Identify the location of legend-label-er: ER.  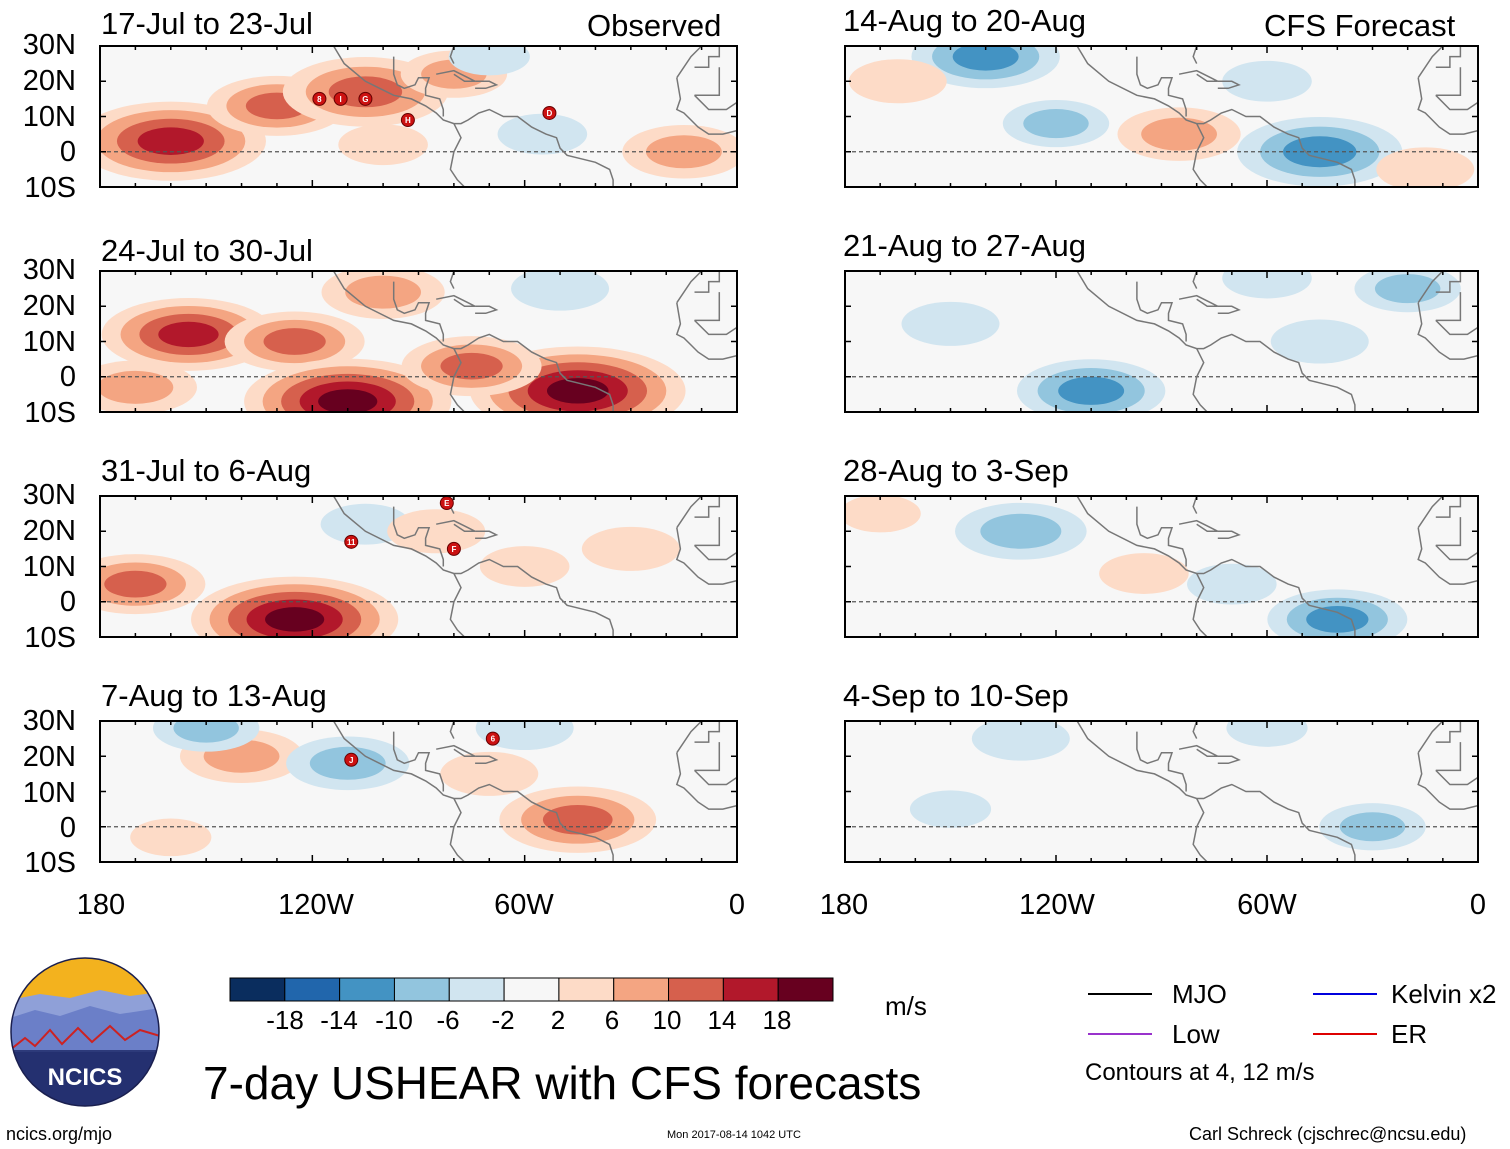
(1409, 1034).